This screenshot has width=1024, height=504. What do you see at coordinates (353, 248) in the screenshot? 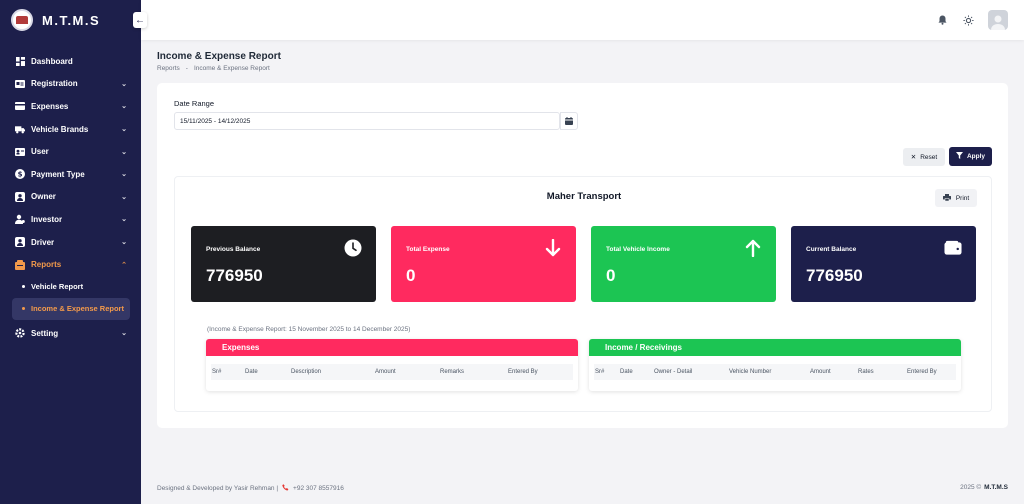
I see `clock-icon` at bounding box center [353, 248].